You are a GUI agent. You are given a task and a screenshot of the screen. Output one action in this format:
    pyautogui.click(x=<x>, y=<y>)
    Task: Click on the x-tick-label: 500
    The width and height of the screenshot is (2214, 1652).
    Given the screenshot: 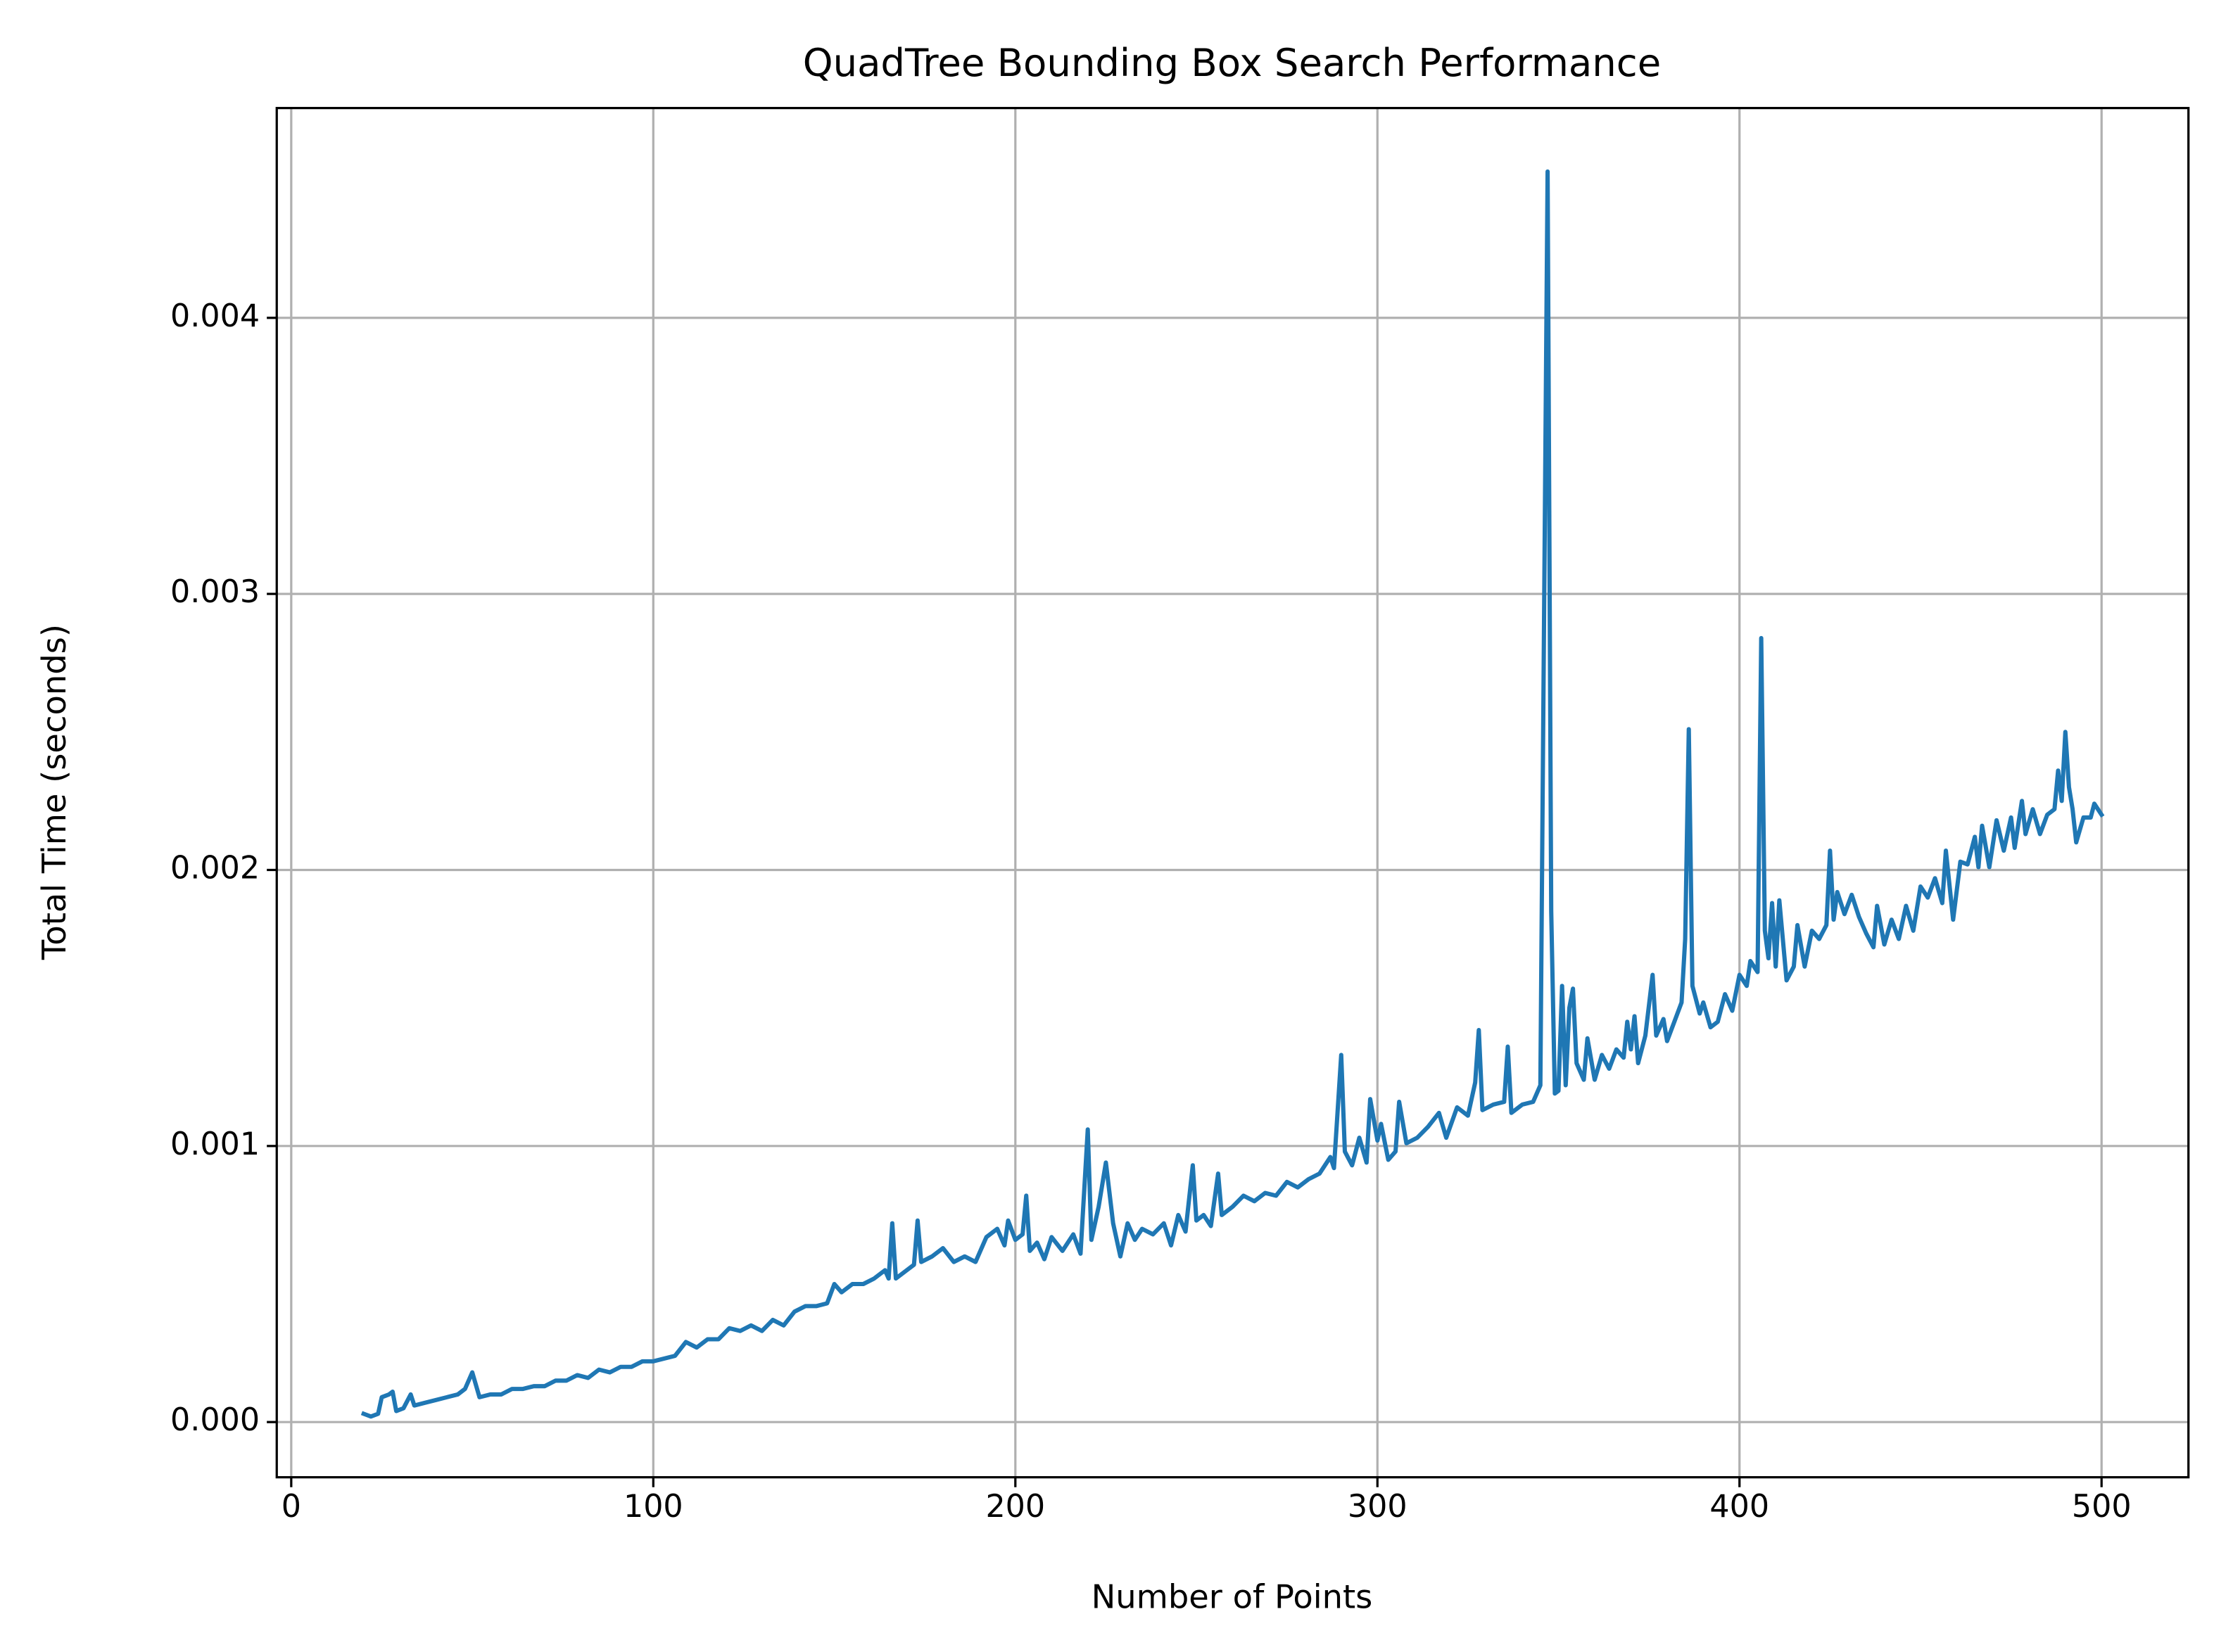 What is the action you would take?
    pyautogui.click(x=2102, y=1507)
    